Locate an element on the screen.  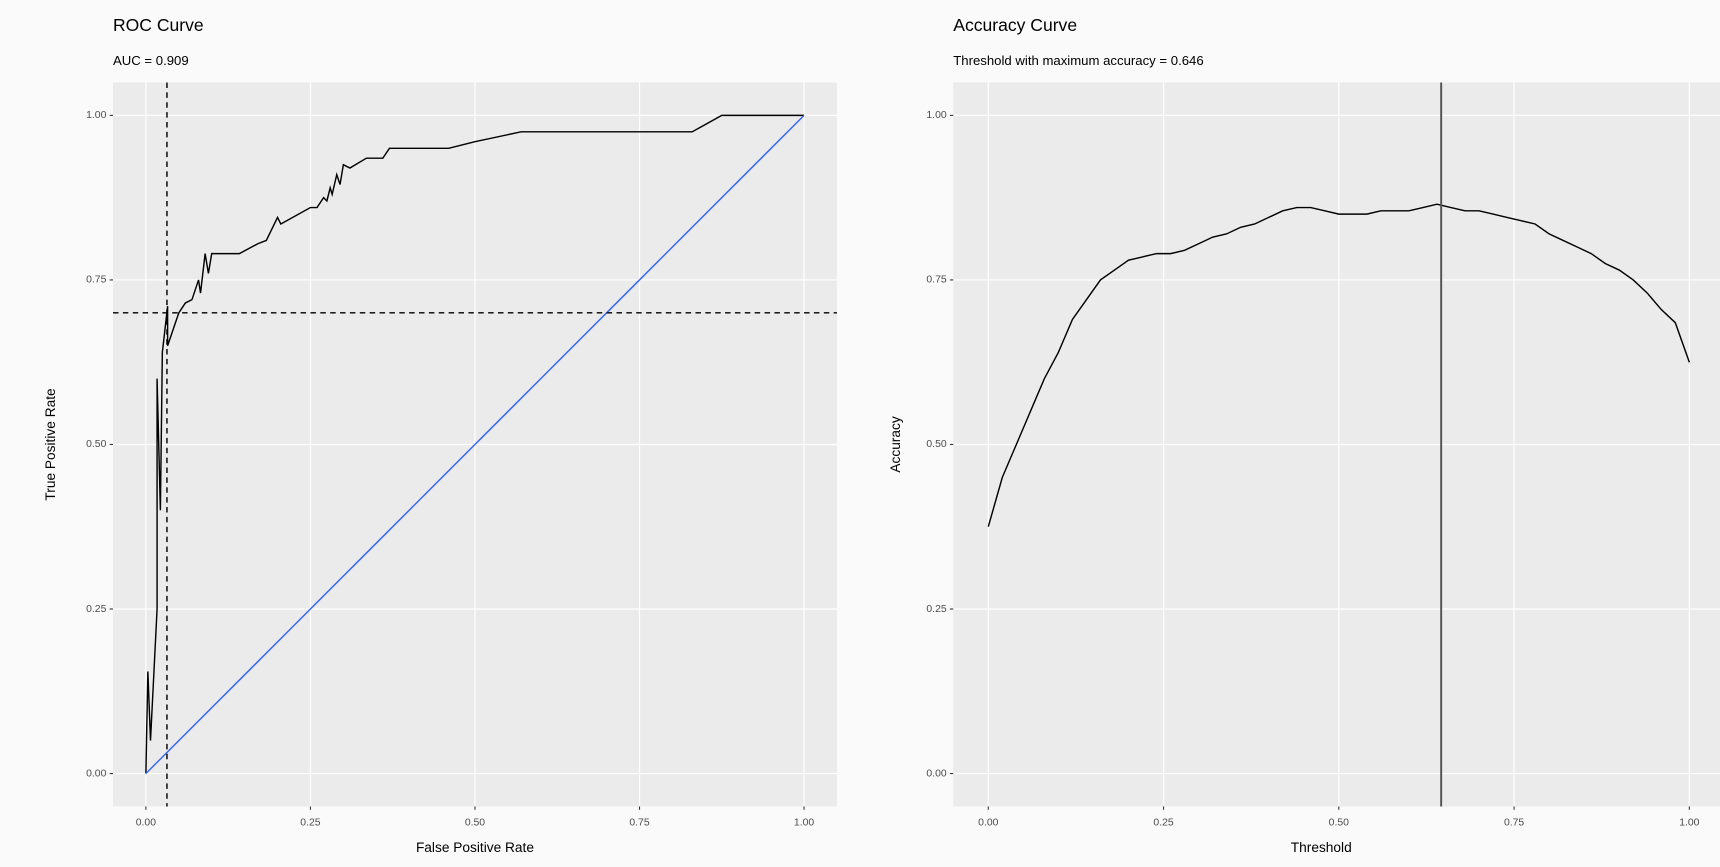
chart-title: ROC Curve is located at coordinates (158, 25).